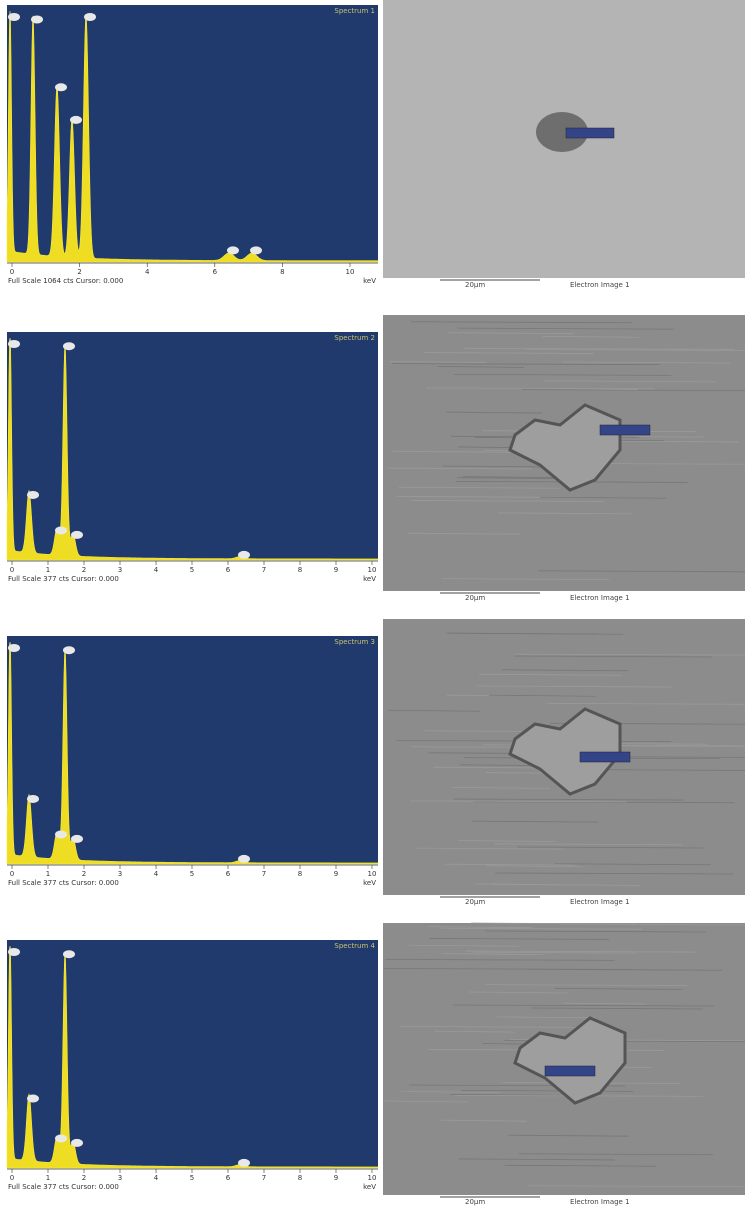 Image resolution: width=745 pixels, height=1207 pixels. I want to click on spectrum-trace, so click(192, 1057).